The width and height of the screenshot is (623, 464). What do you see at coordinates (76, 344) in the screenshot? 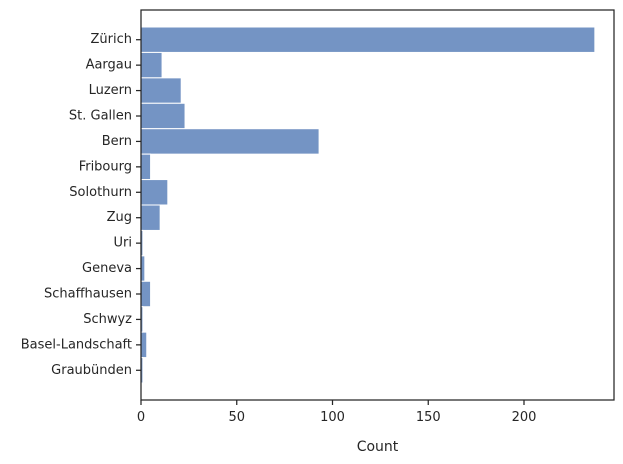
I see `y-tick-label-12: Basel-Landschaft` at bounding box center [76, 344].